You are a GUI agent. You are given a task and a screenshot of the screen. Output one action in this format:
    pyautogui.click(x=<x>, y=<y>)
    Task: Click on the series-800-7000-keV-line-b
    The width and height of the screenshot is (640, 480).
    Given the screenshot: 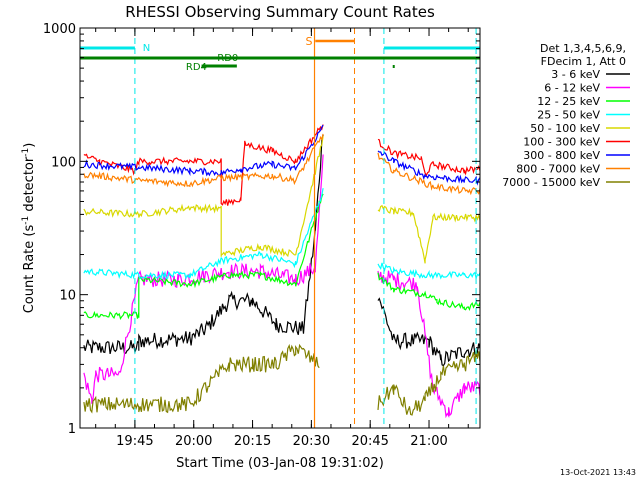 What is the action you would take?
    pyautogui.click(x=428, y=174)
    